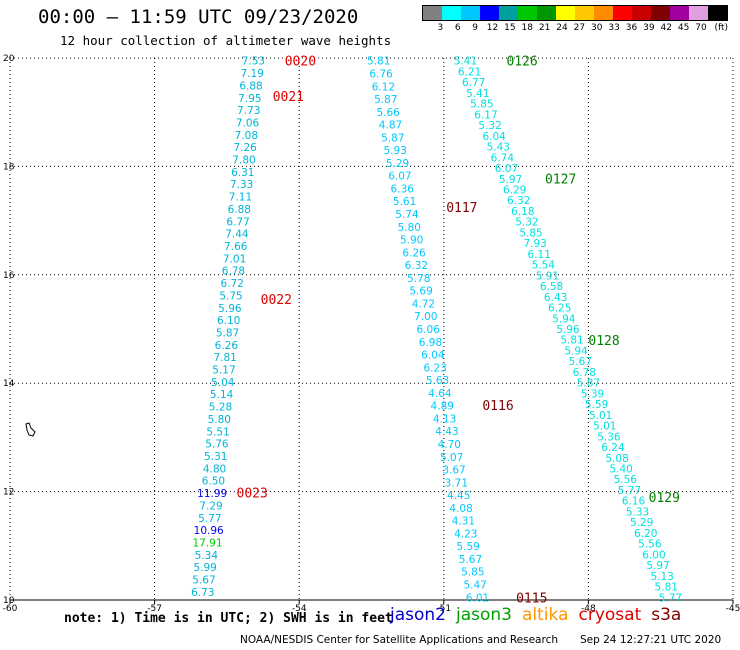 The width and height of the screenshot is (740, 650). What do you see at coordinates (437, 381) in the screenshot?
I see `swh-point-s3a: 5.63` at bounding box center [437, 381].